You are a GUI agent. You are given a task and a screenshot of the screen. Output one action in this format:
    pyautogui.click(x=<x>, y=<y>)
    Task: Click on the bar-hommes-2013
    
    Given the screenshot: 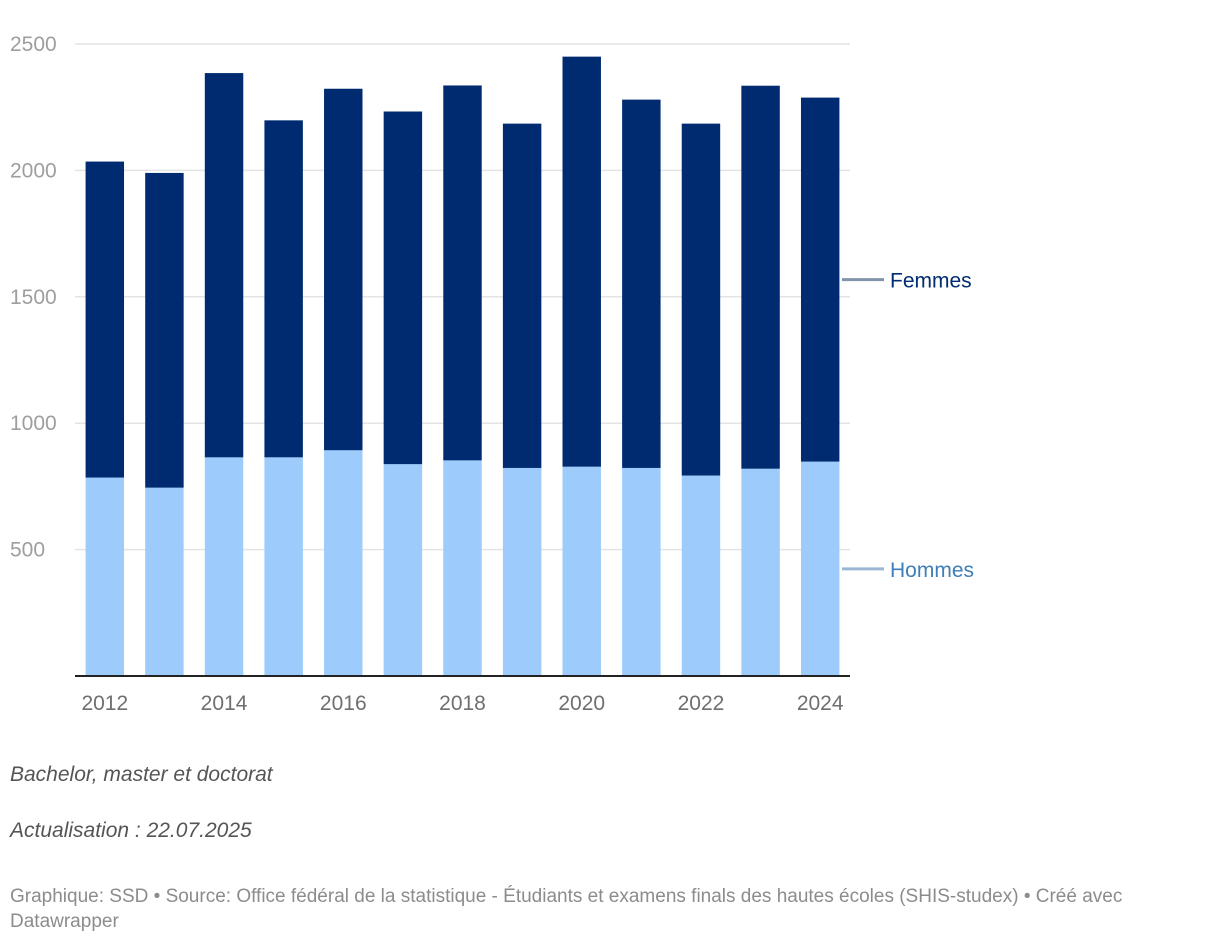 What is the action you would take?
    pyautogui.click(x=164, y=581)
    